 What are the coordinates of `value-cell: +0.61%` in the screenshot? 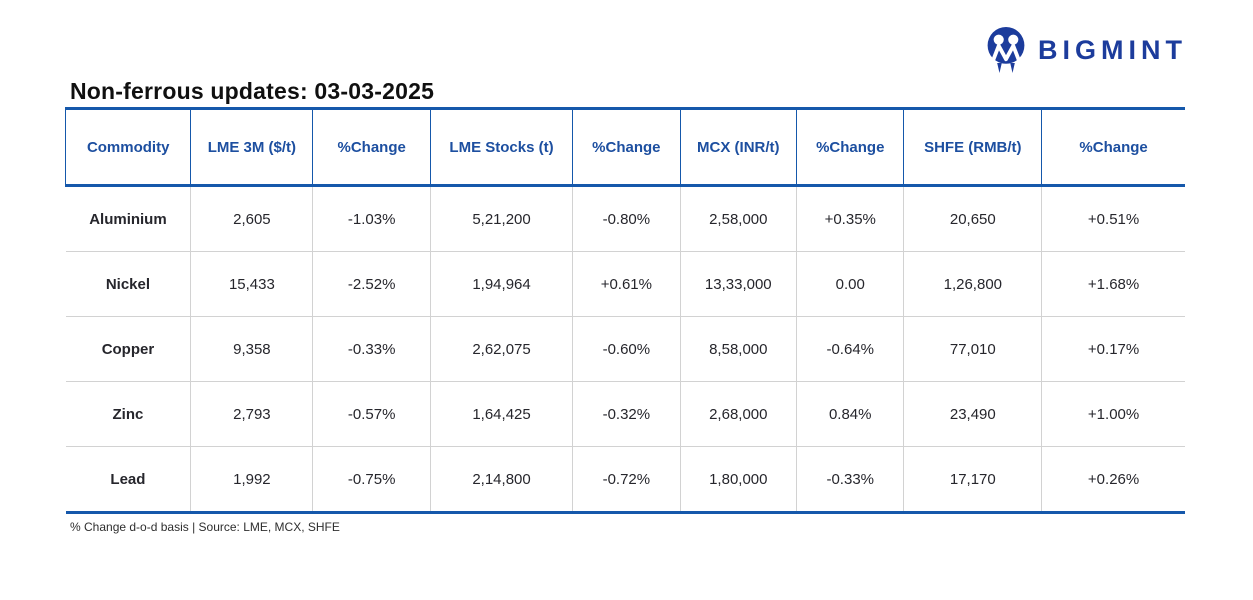 It's located at (626, 284).